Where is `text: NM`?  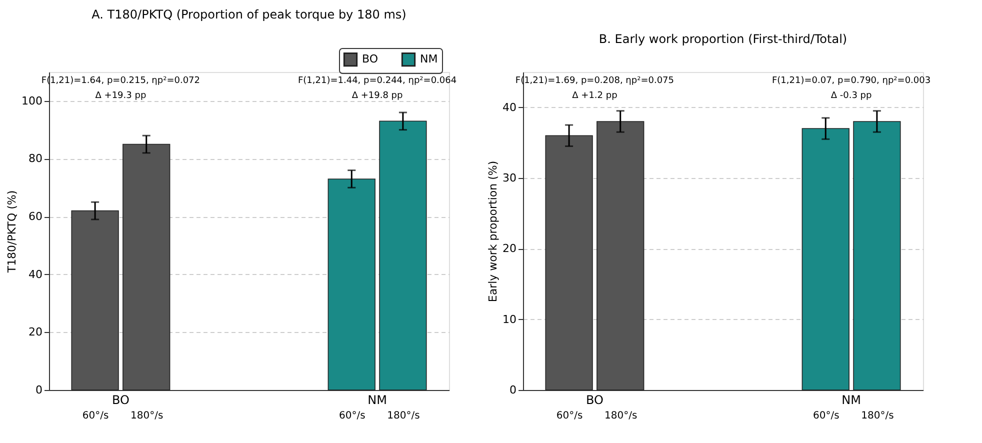 text: NM is located at coordinates (377, 400).